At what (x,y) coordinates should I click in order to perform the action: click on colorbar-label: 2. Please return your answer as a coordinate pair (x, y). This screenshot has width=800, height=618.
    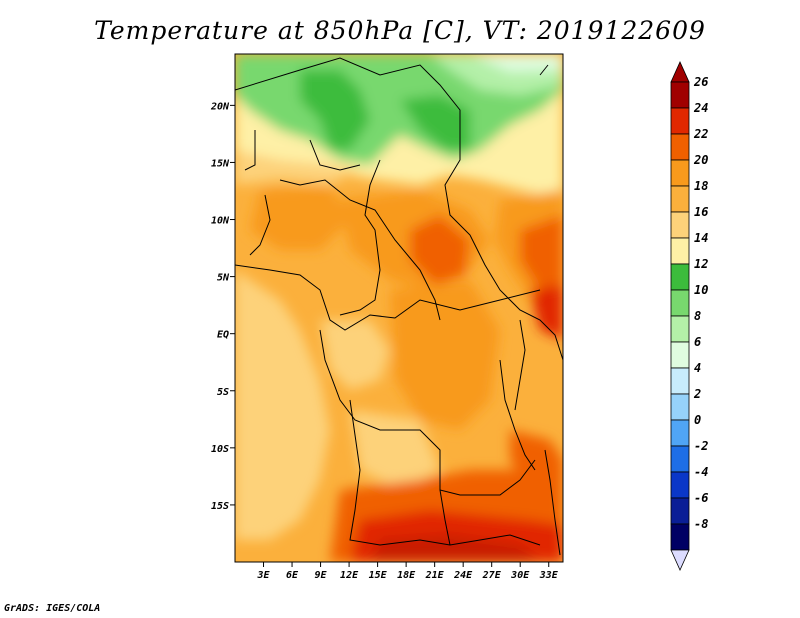
    Looking at the image, I should click on (697, 394).